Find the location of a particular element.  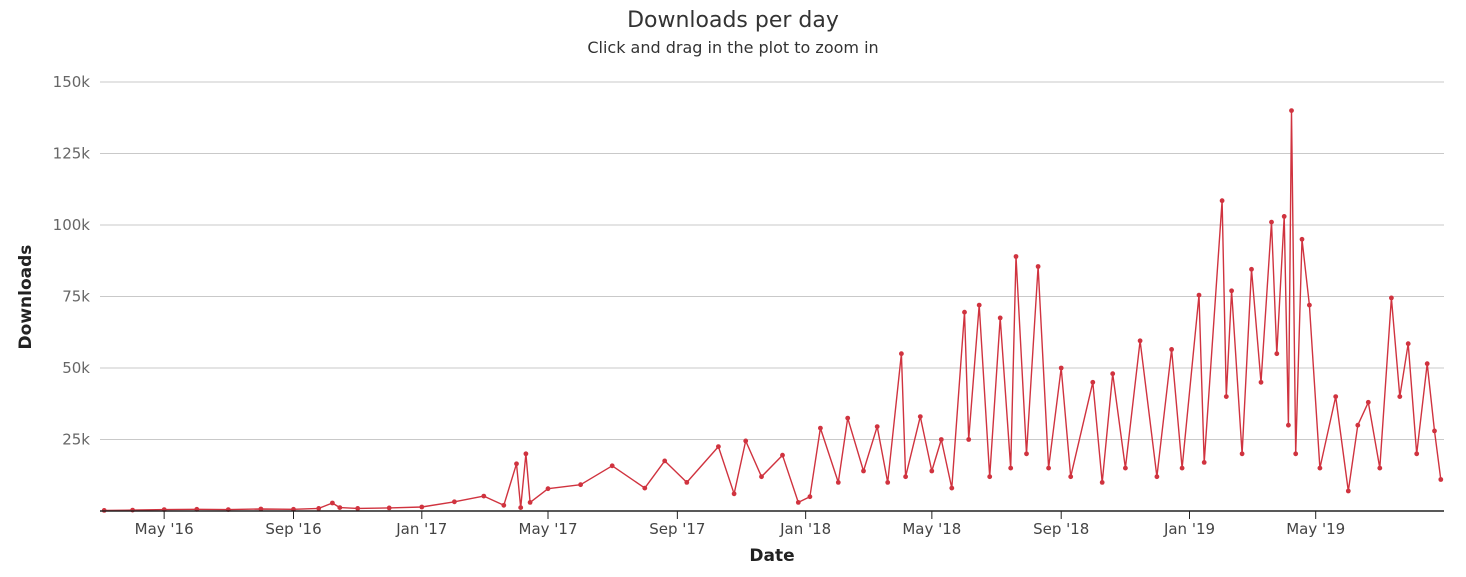

y-tick-label: 25k is located at coordinates (76, 440).